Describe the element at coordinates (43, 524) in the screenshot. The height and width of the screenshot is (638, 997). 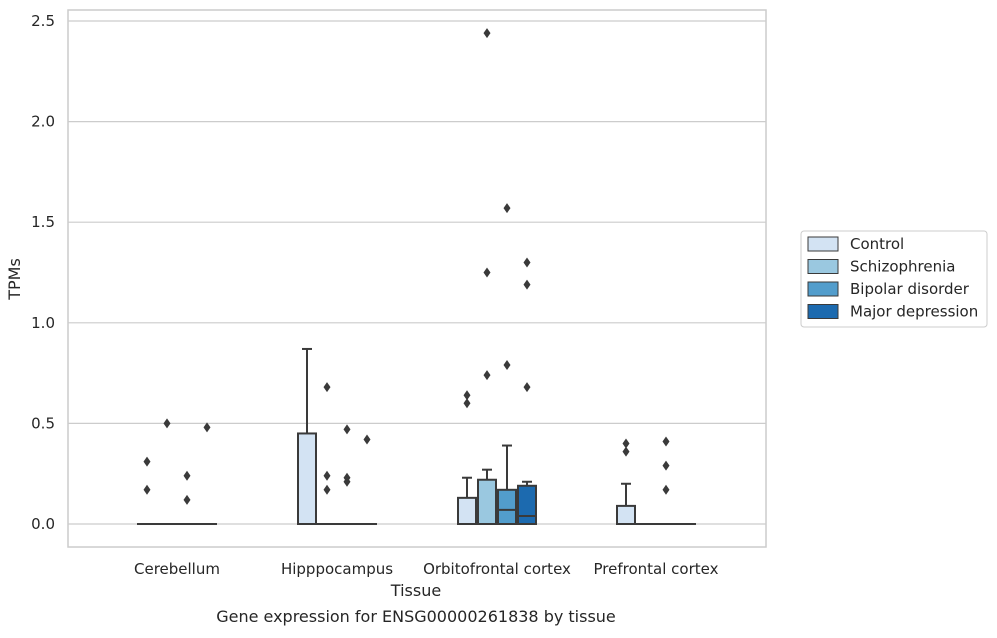
I see `y-tick-label: 0.0` at that location.